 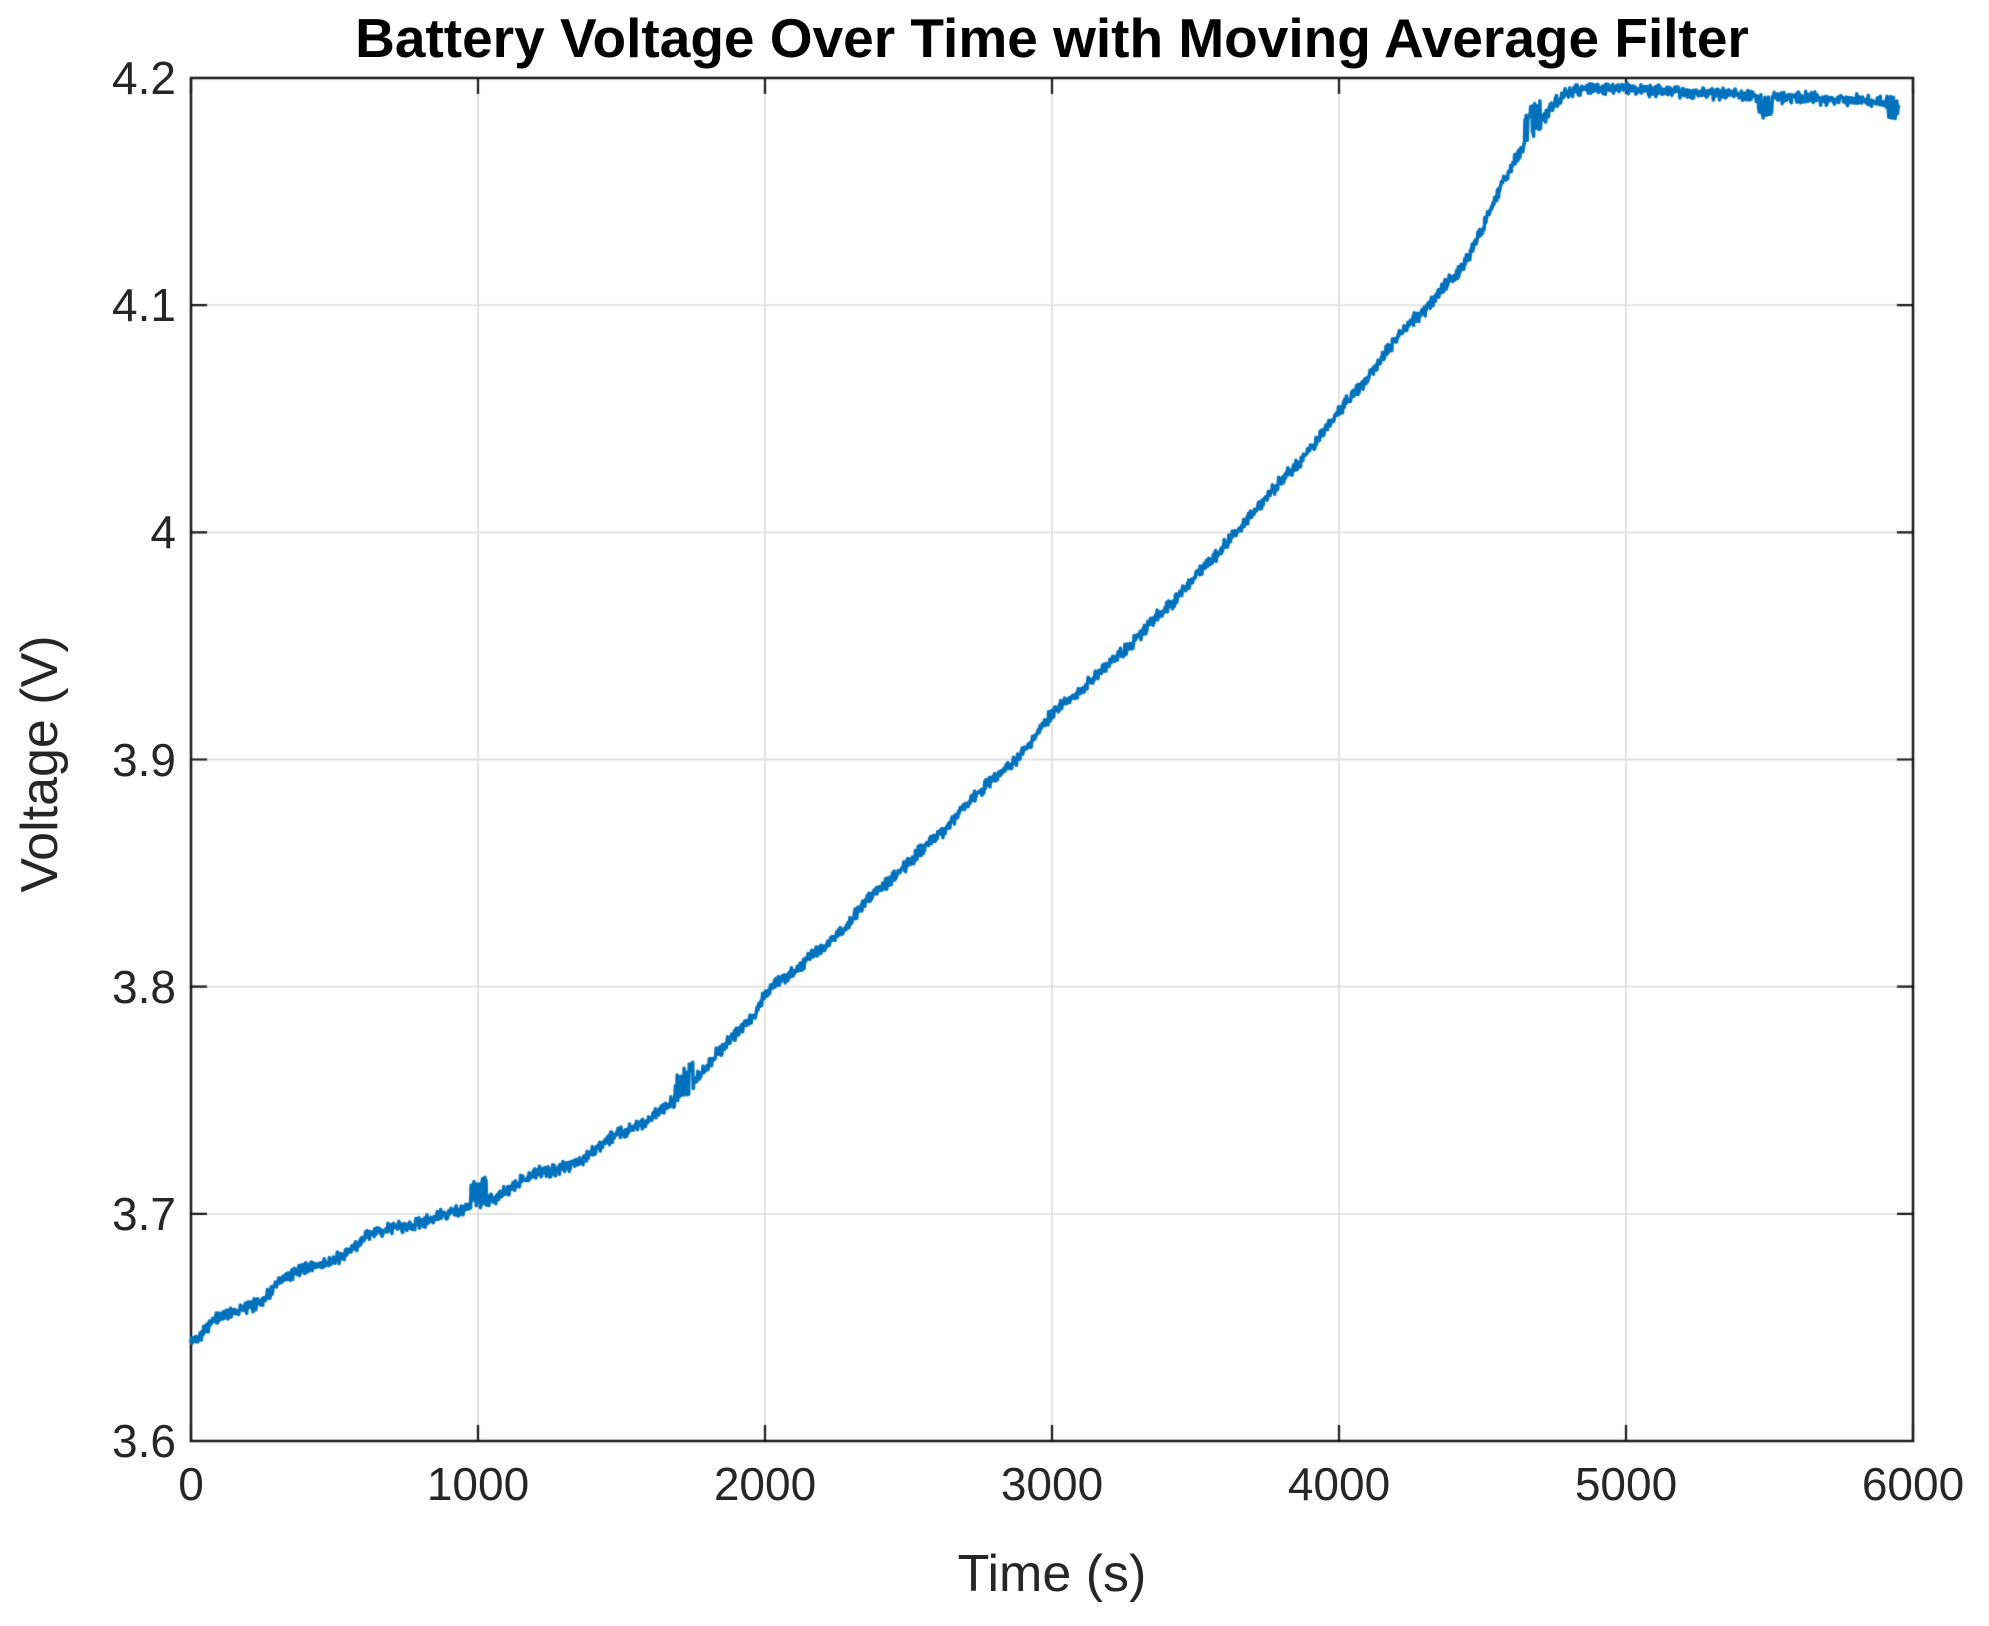 I want to click on x-tick-label: 3000, so click(x=1052, y=1484).